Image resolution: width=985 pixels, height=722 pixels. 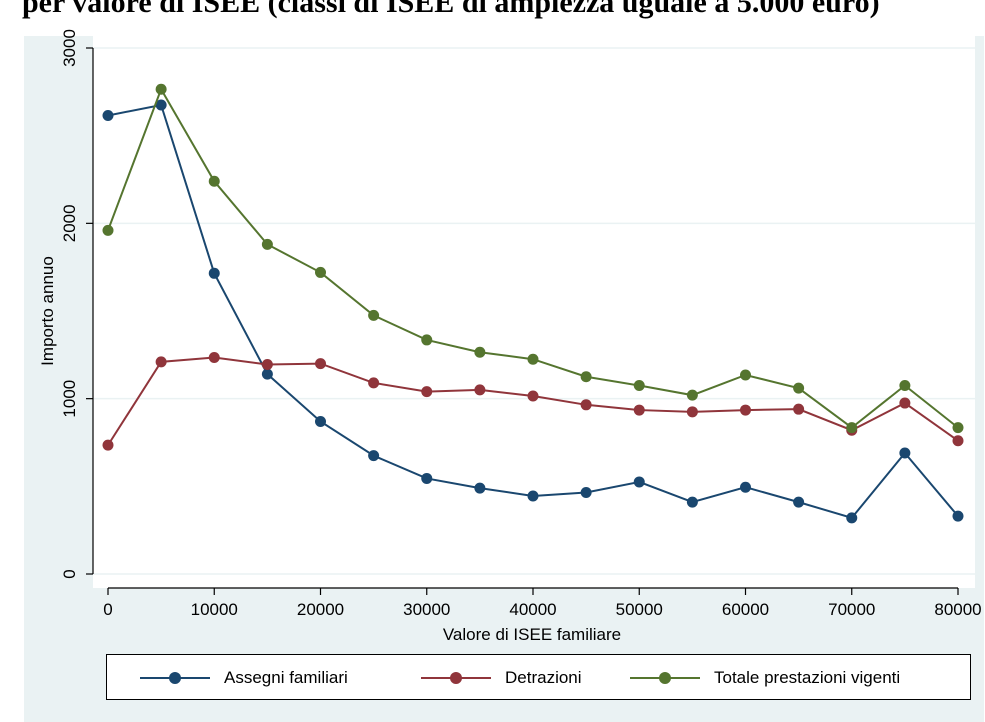 I want to click on legend-label-totale: Totale prestazioni vigenti, so click(x=807, y=677).